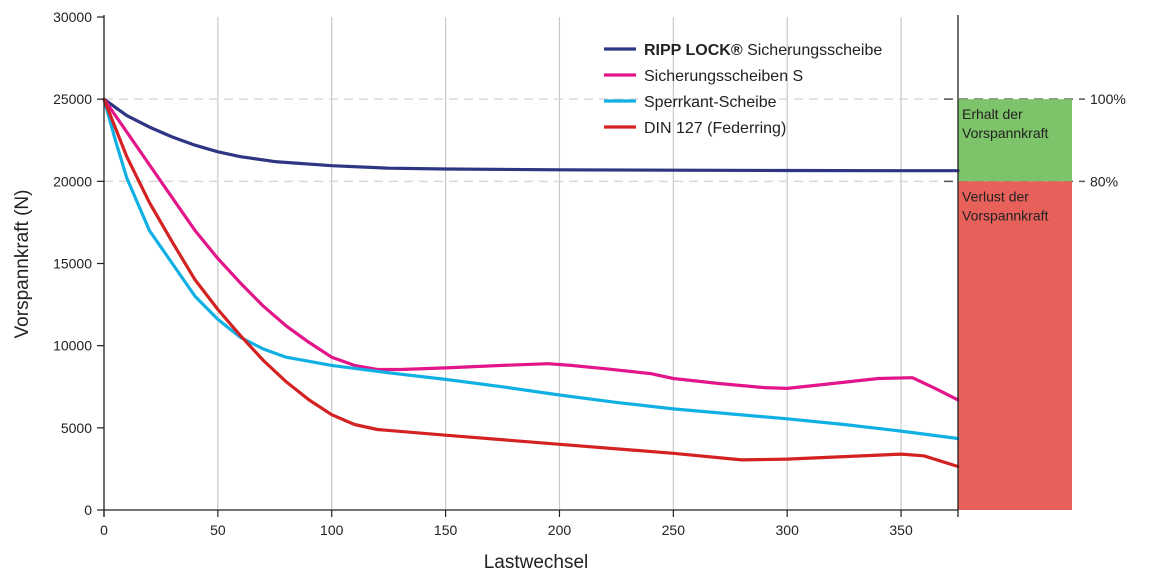 The width and height of the screenshot is (1149, 575). I want to click on x-tick-label: 150, so click(446, 530).